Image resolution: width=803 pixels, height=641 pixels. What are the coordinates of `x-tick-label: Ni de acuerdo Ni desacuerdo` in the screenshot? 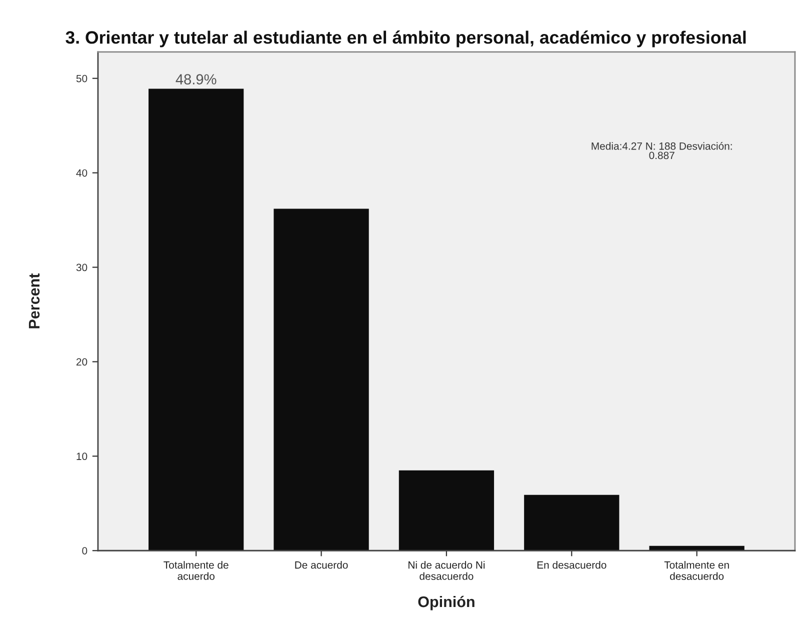 It's located at (446, 570).